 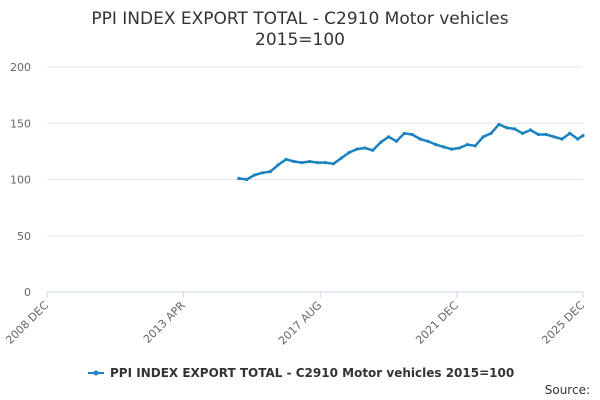 I want to click on x-tick-label: 2008 DEC, so click(x=27, y=323).